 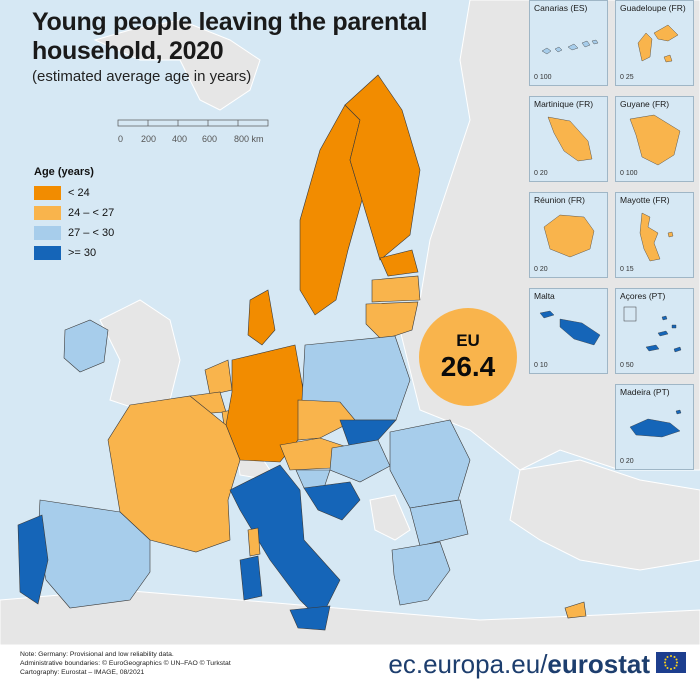 I want to click on scale-tick-200: 200, so click(x=148, y=139).